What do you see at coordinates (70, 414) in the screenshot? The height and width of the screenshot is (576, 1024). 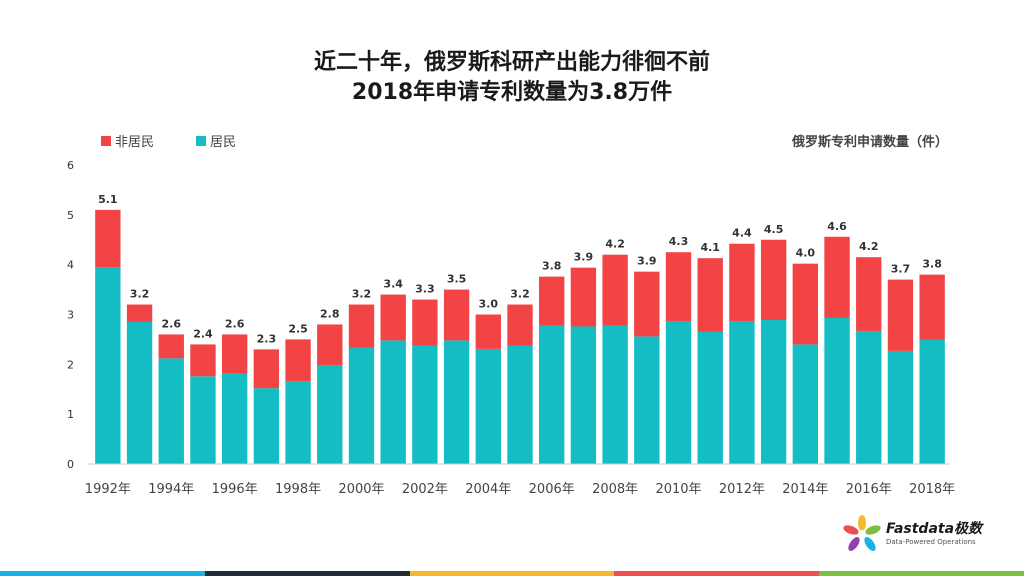 I see `y-tick-label: 1` at bounding box center [70, 414].